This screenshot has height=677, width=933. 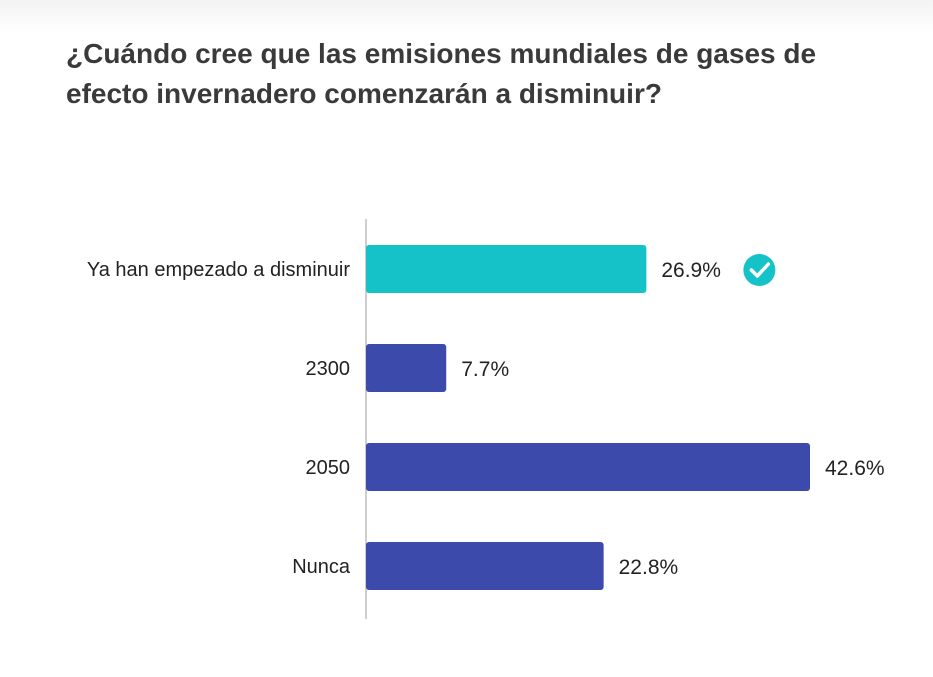 What do you see at coordinates (466, 17) in the screenshot?
I see `header-fade` at bounding box center [466, 17].